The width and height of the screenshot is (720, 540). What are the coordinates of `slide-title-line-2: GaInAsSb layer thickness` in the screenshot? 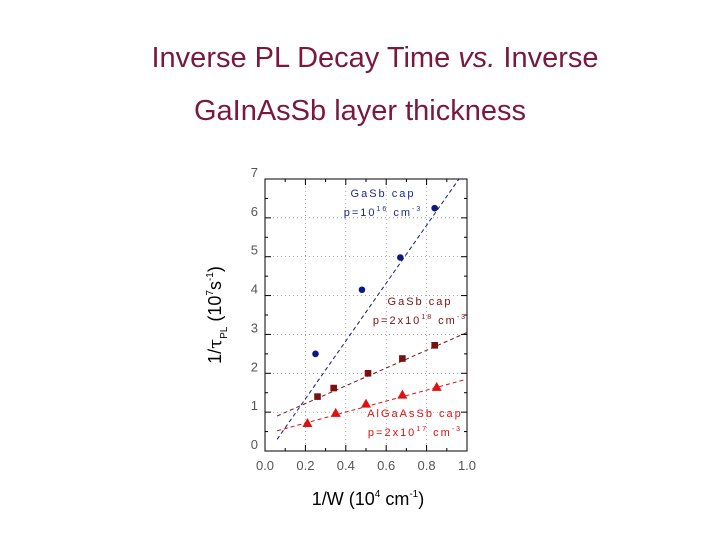 It's located at (360, 111).